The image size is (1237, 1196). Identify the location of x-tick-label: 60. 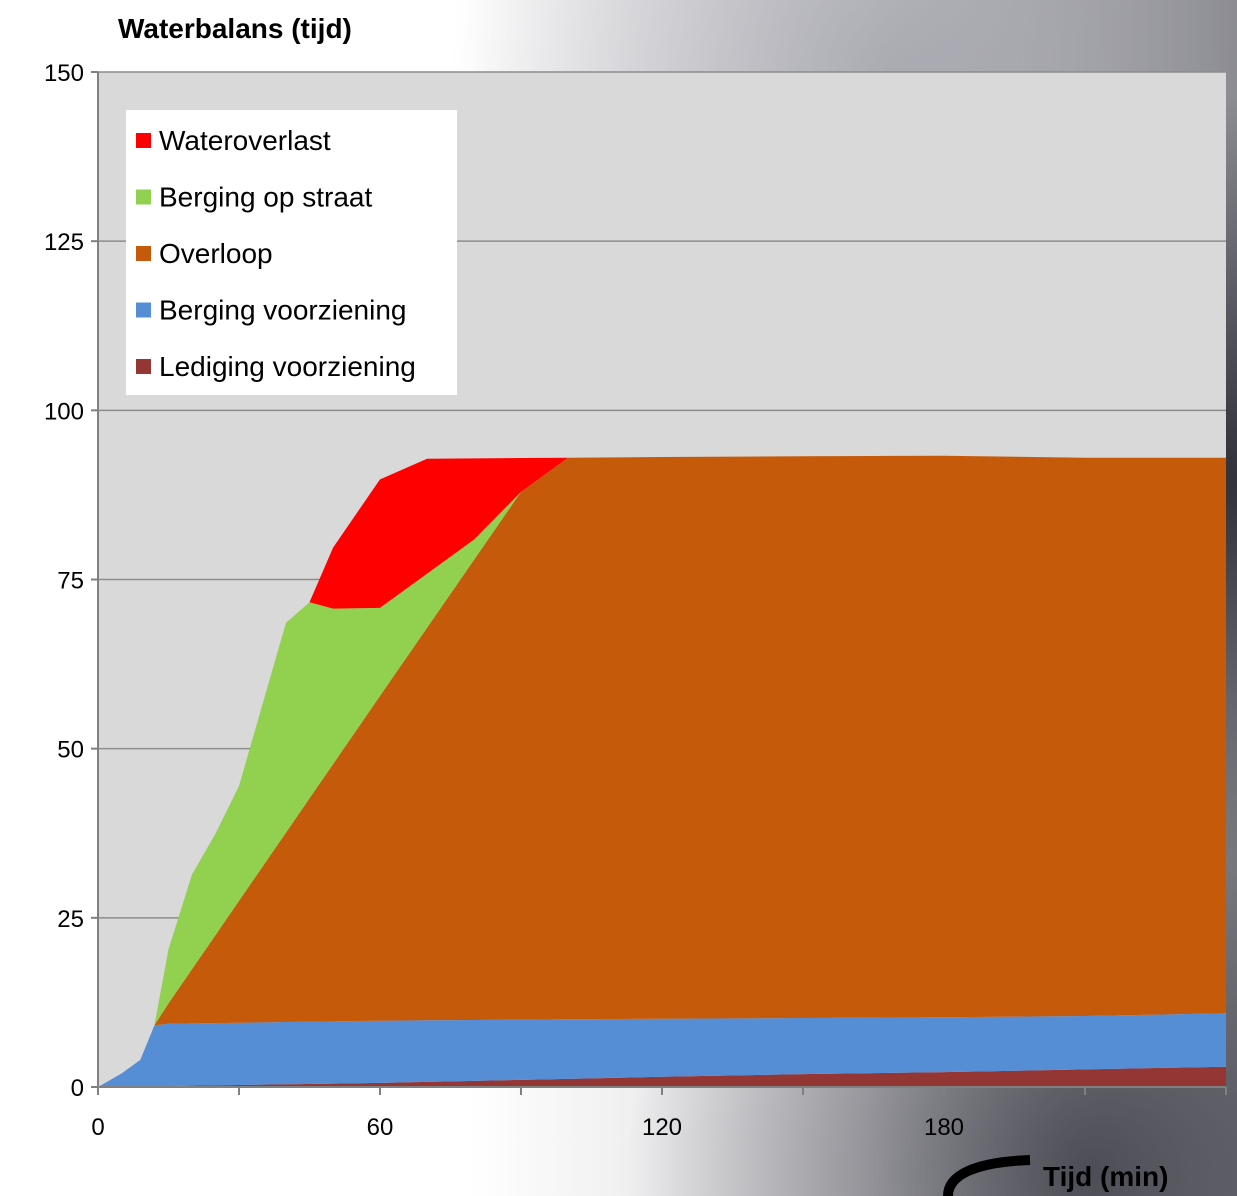
(380, 1127).